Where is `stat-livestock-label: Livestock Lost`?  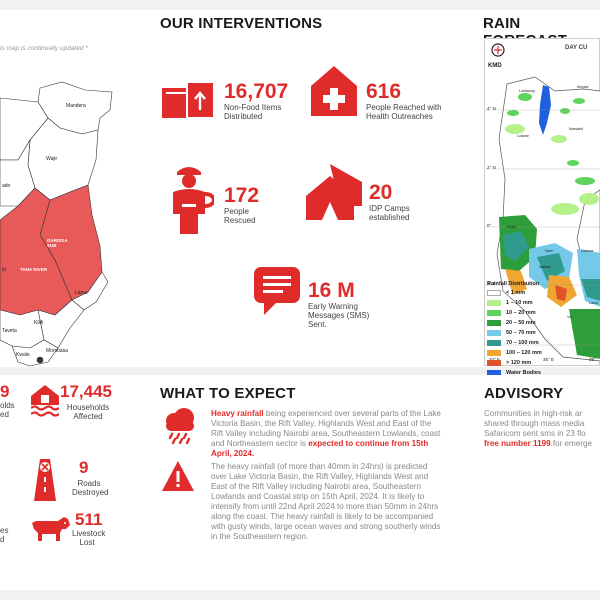
stat-livestock-label: Livestock Lost is located at coordinates (89, 538).